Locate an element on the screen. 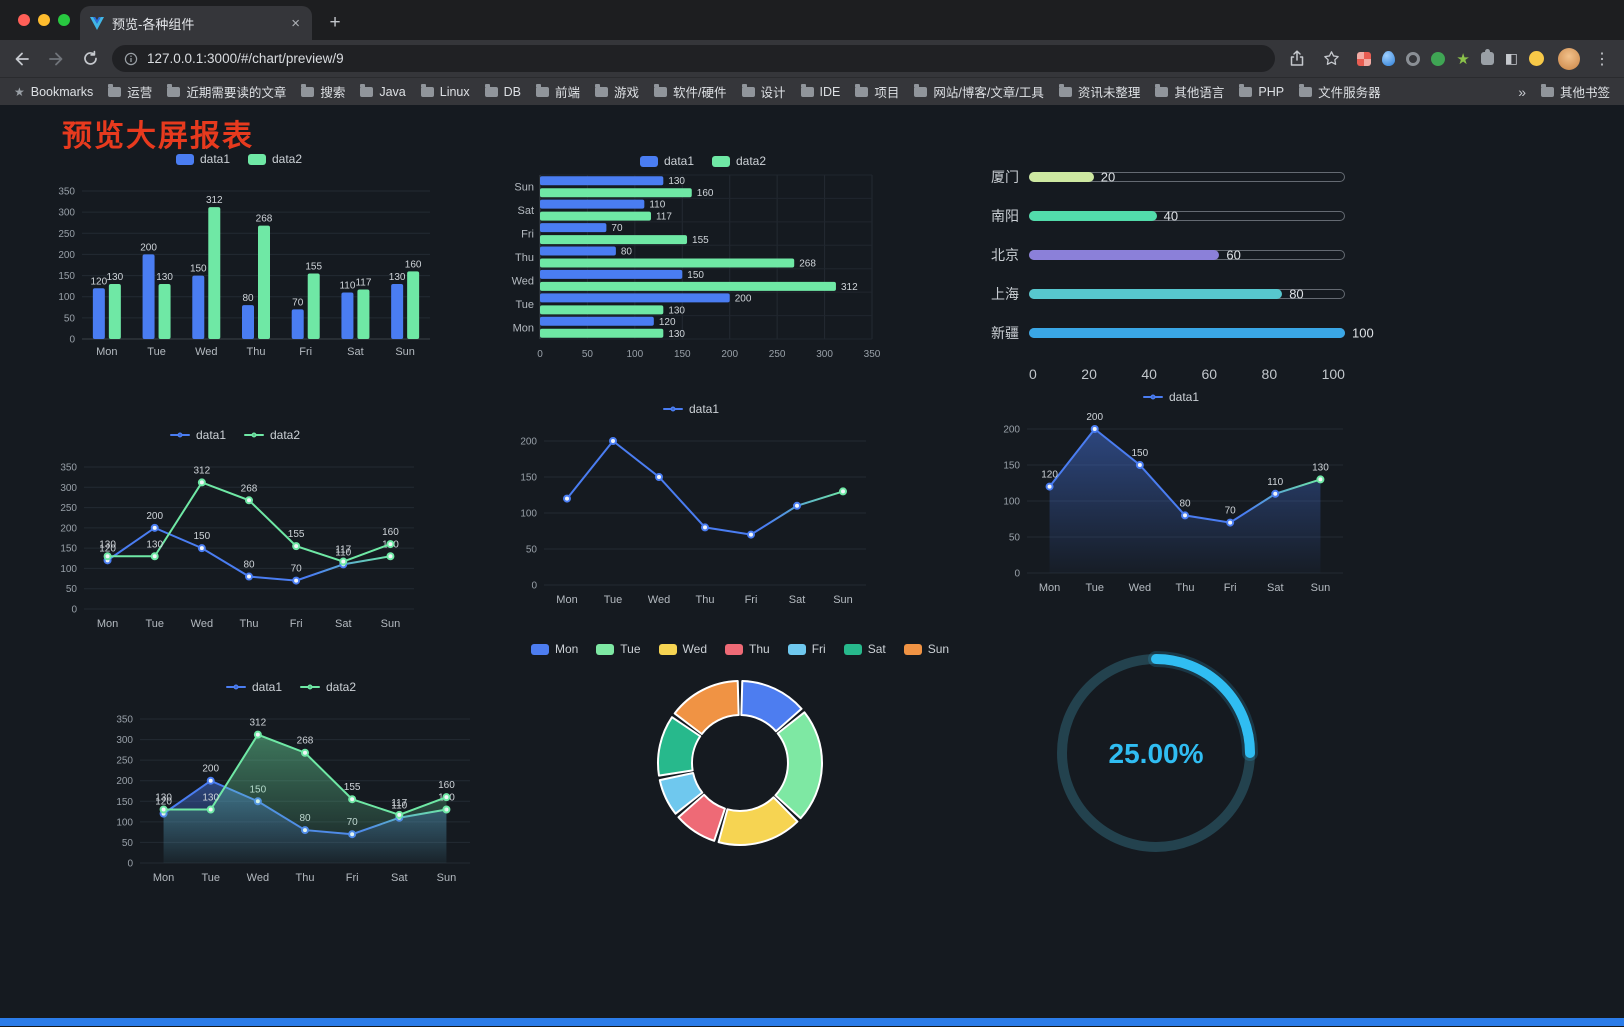 This screenshot has height=1027, width=1624. legend-item: Mon is located at coordinates (554, 649).